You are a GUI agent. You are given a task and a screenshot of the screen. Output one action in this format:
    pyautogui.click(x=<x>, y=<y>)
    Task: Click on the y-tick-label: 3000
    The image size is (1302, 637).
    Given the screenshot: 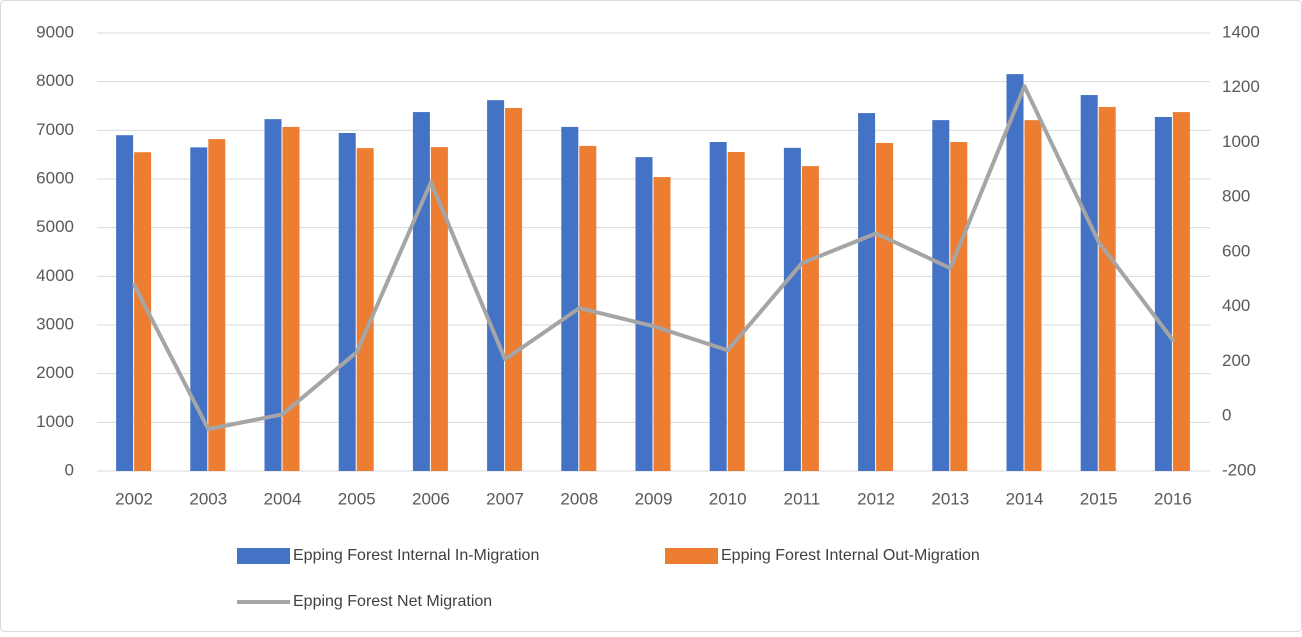 What is the action you would take?
    pyautogui.click(x=55, y=323)
    